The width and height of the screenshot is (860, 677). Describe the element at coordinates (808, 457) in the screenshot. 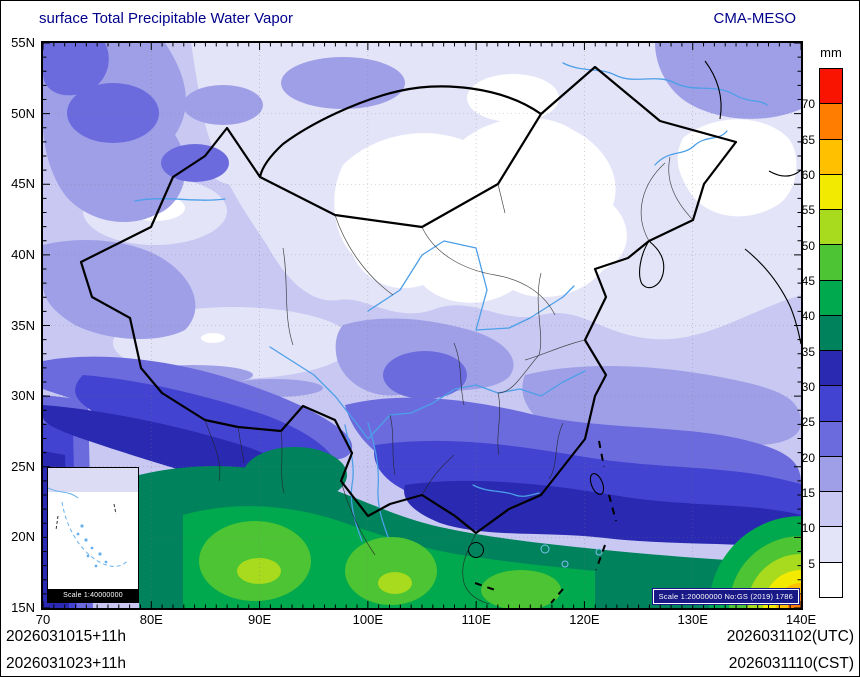

I see `colorbar-tick-label: 20` at that location.